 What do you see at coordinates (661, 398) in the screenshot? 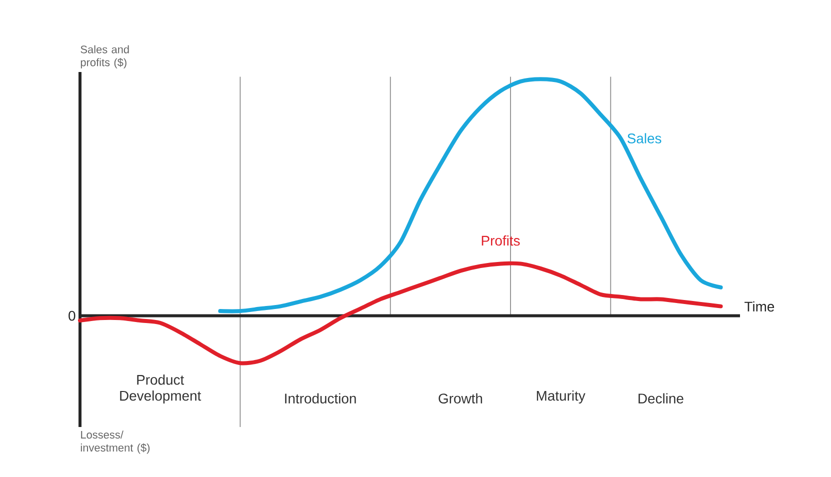
I see `x-tick-label: Decline` at bounding box center [661, 398].